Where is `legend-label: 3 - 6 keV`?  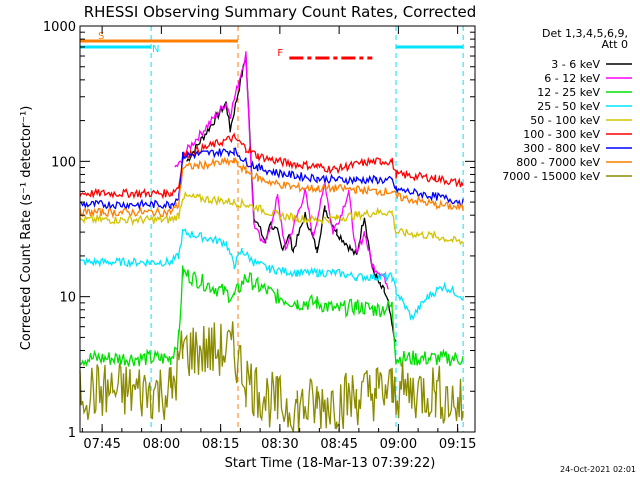 legend-label: 3 - 6 keV is located at coordinates (575, 64).